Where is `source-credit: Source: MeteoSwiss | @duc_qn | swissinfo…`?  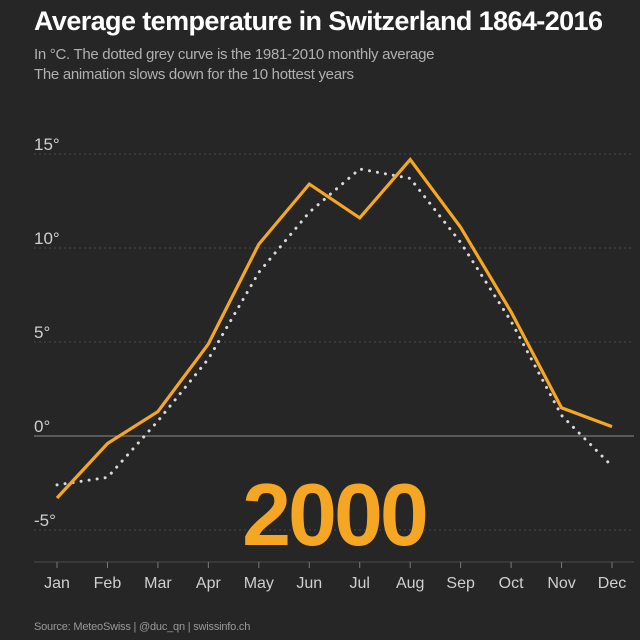
source-credit: Source: MeteoSwiss | @duc_qn | swissinfo… is located at coordinates (142, 627).